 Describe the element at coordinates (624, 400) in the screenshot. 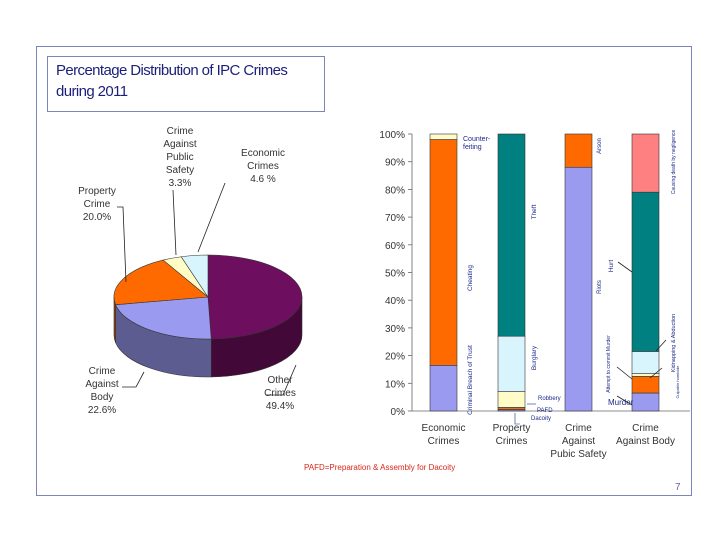

I see `annot-murder-leader` at that location.